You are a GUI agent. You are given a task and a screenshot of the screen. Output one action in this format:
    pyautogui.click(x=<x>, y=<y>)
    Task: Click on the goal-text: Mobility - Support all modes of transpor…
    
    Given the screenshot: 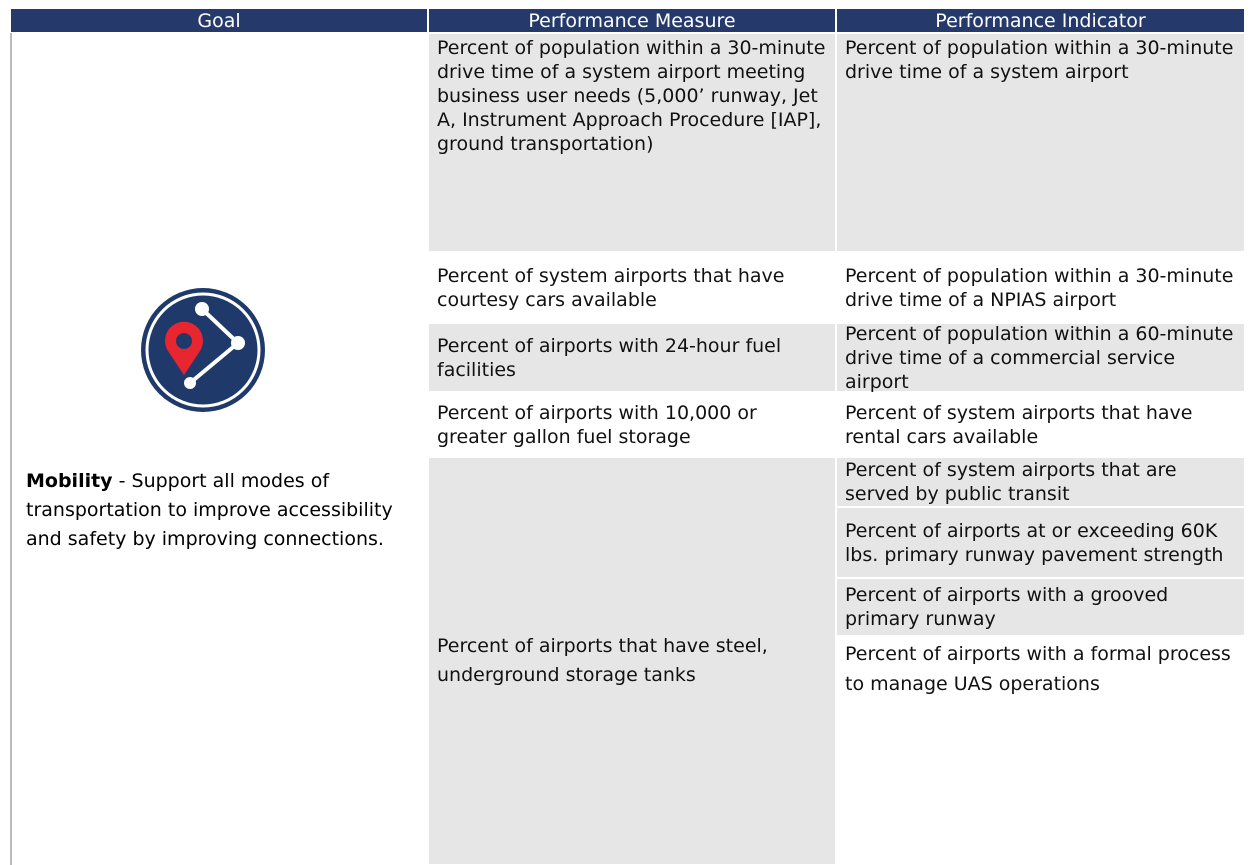 What is the action you would take?
    pyautogui.click(x=221, y=510)
    